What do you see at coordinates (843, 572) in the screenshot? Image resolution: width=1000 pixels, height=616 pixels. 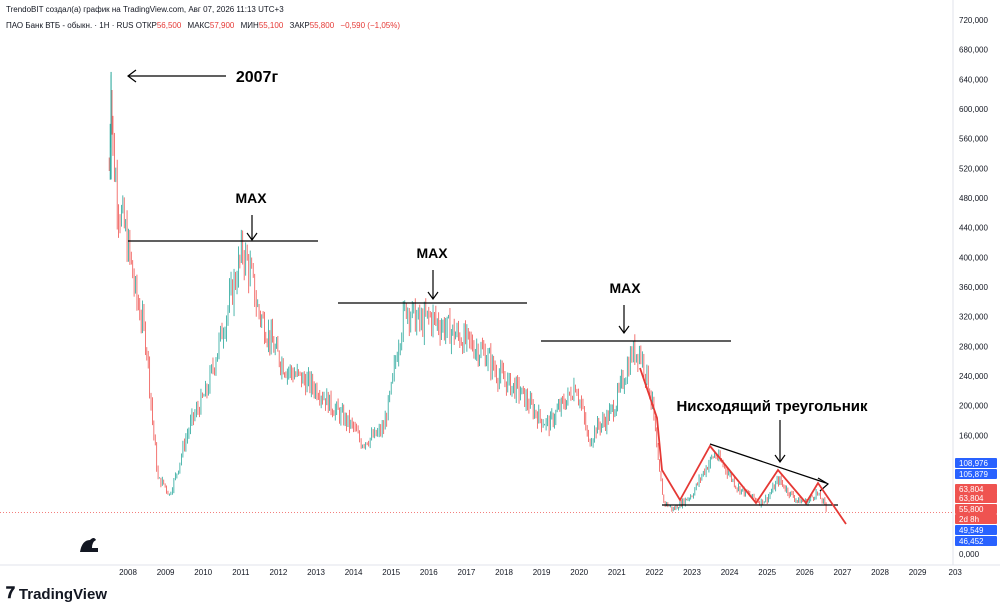 I see `x-tick-label: 2027` at bounding box center [843, 572].